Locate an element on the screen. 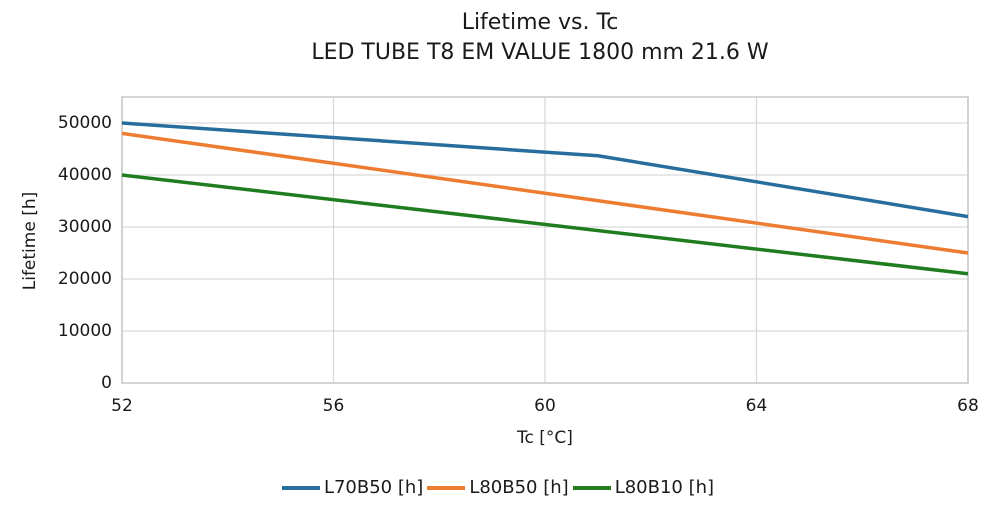 The image size is (1000, 526). legend-item: L80B50 [h] is located at coordinates (499, 487).